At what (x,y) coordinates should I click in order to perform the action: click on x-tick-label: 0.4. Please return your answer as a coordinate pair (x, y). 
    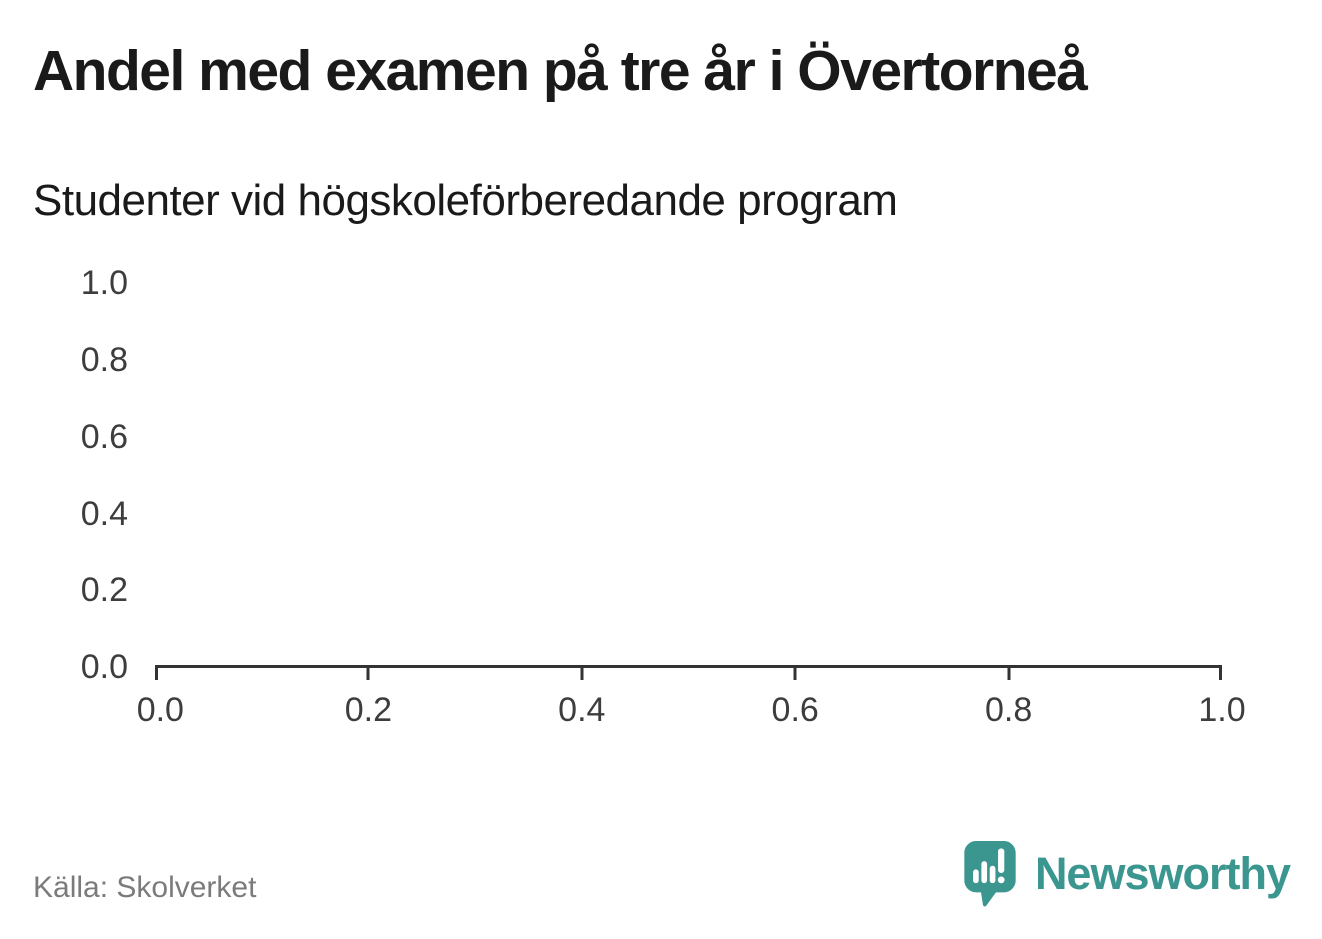
    Looking at the image, I should click on (582, 710).